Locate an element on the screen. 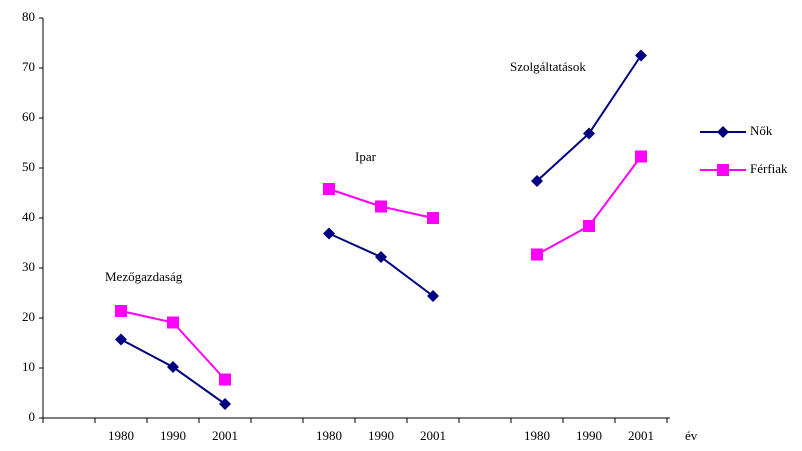 The image size is (802, 451). y-tick-label: 20 is located at coordinates (28, 316).